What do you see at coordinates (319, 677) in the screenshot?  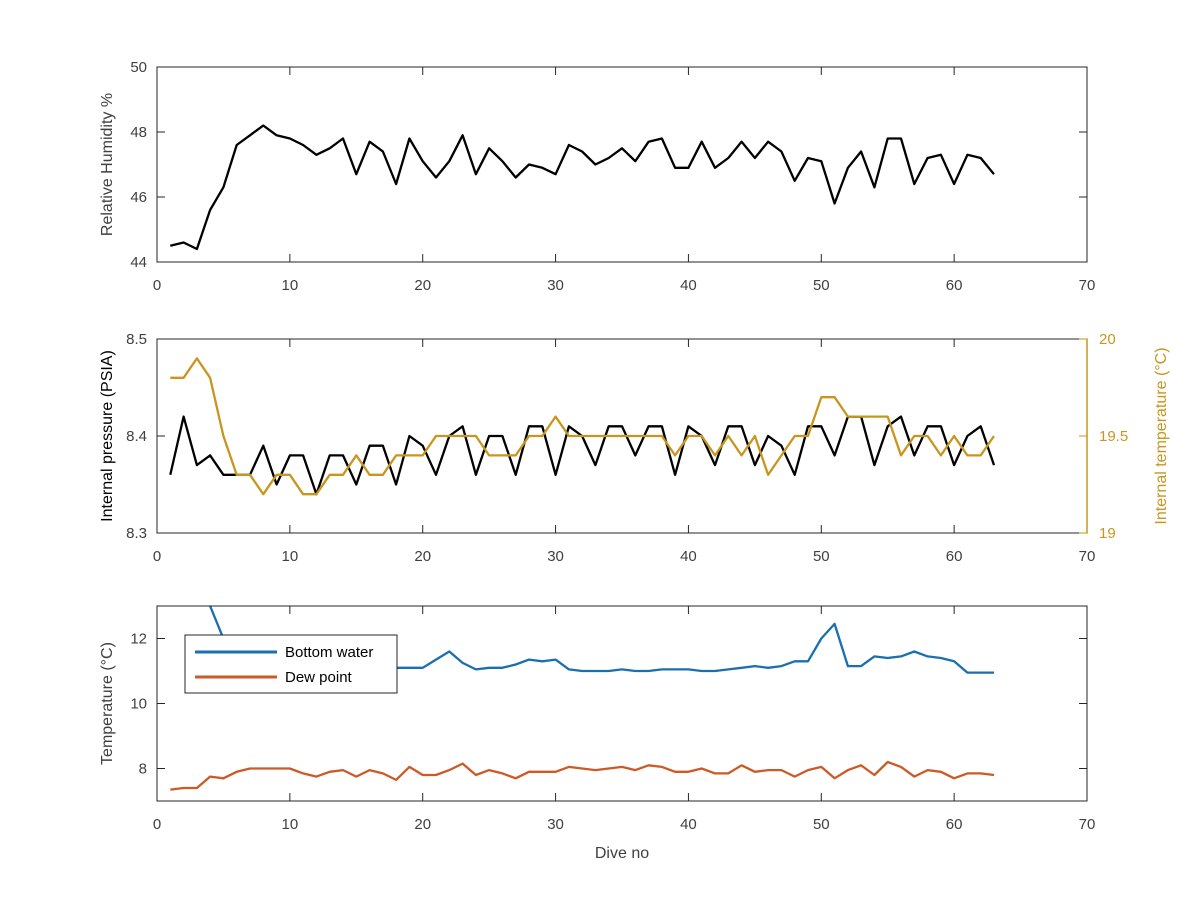 I see `legend-entry: Dew point` at bounding box center [319, 677].